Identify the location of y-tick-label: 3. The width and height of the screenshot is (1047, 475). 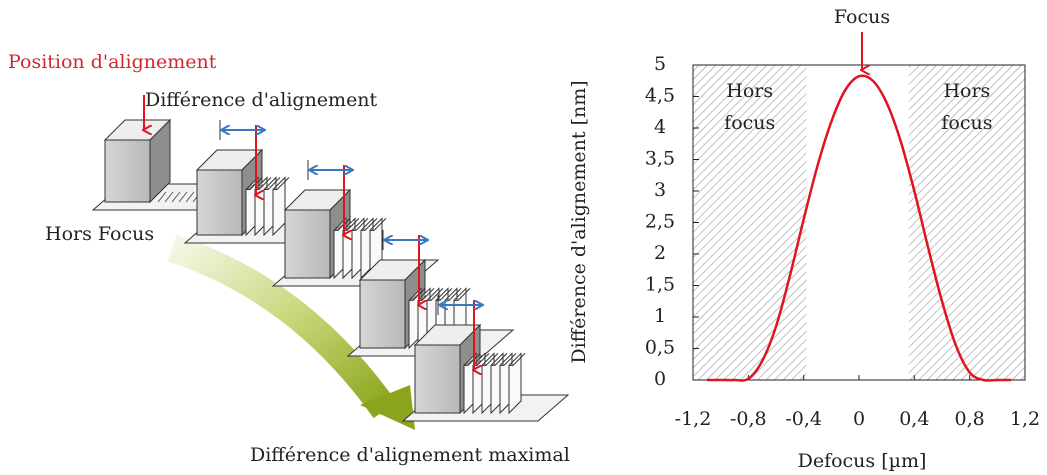
(660, 190).